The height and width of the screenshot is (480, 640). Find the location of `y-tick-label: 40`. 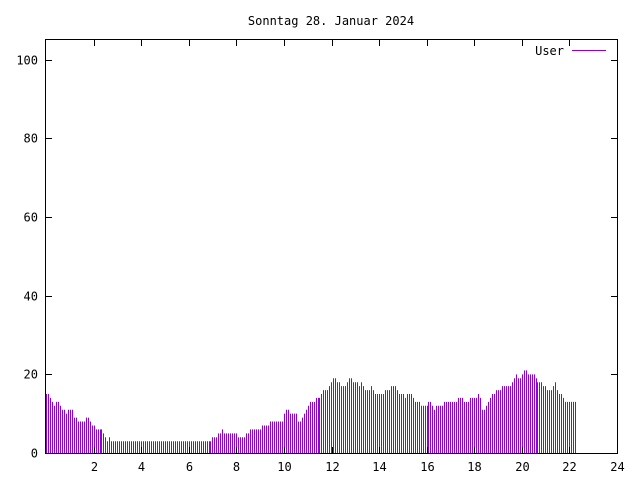

y-tick-label: 40 is located at coordinates (31, 297).